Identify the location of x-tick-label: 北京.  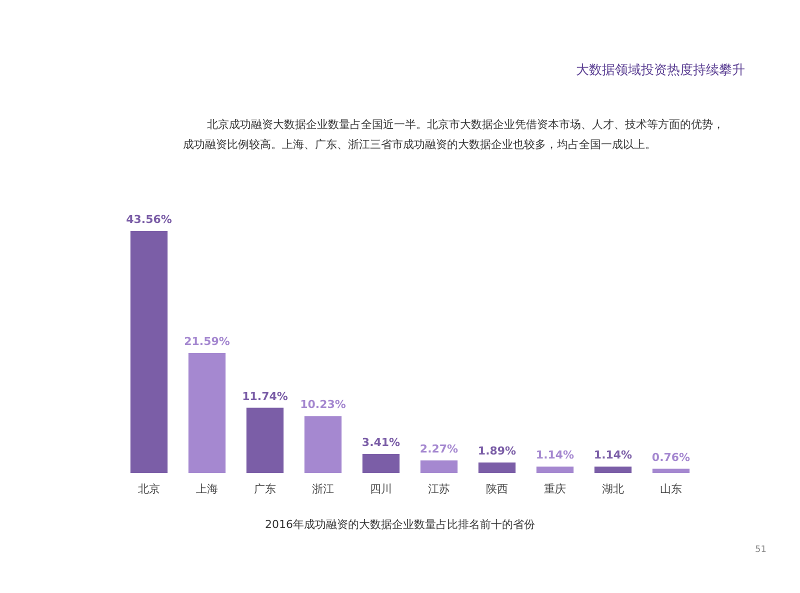
(149, 489).